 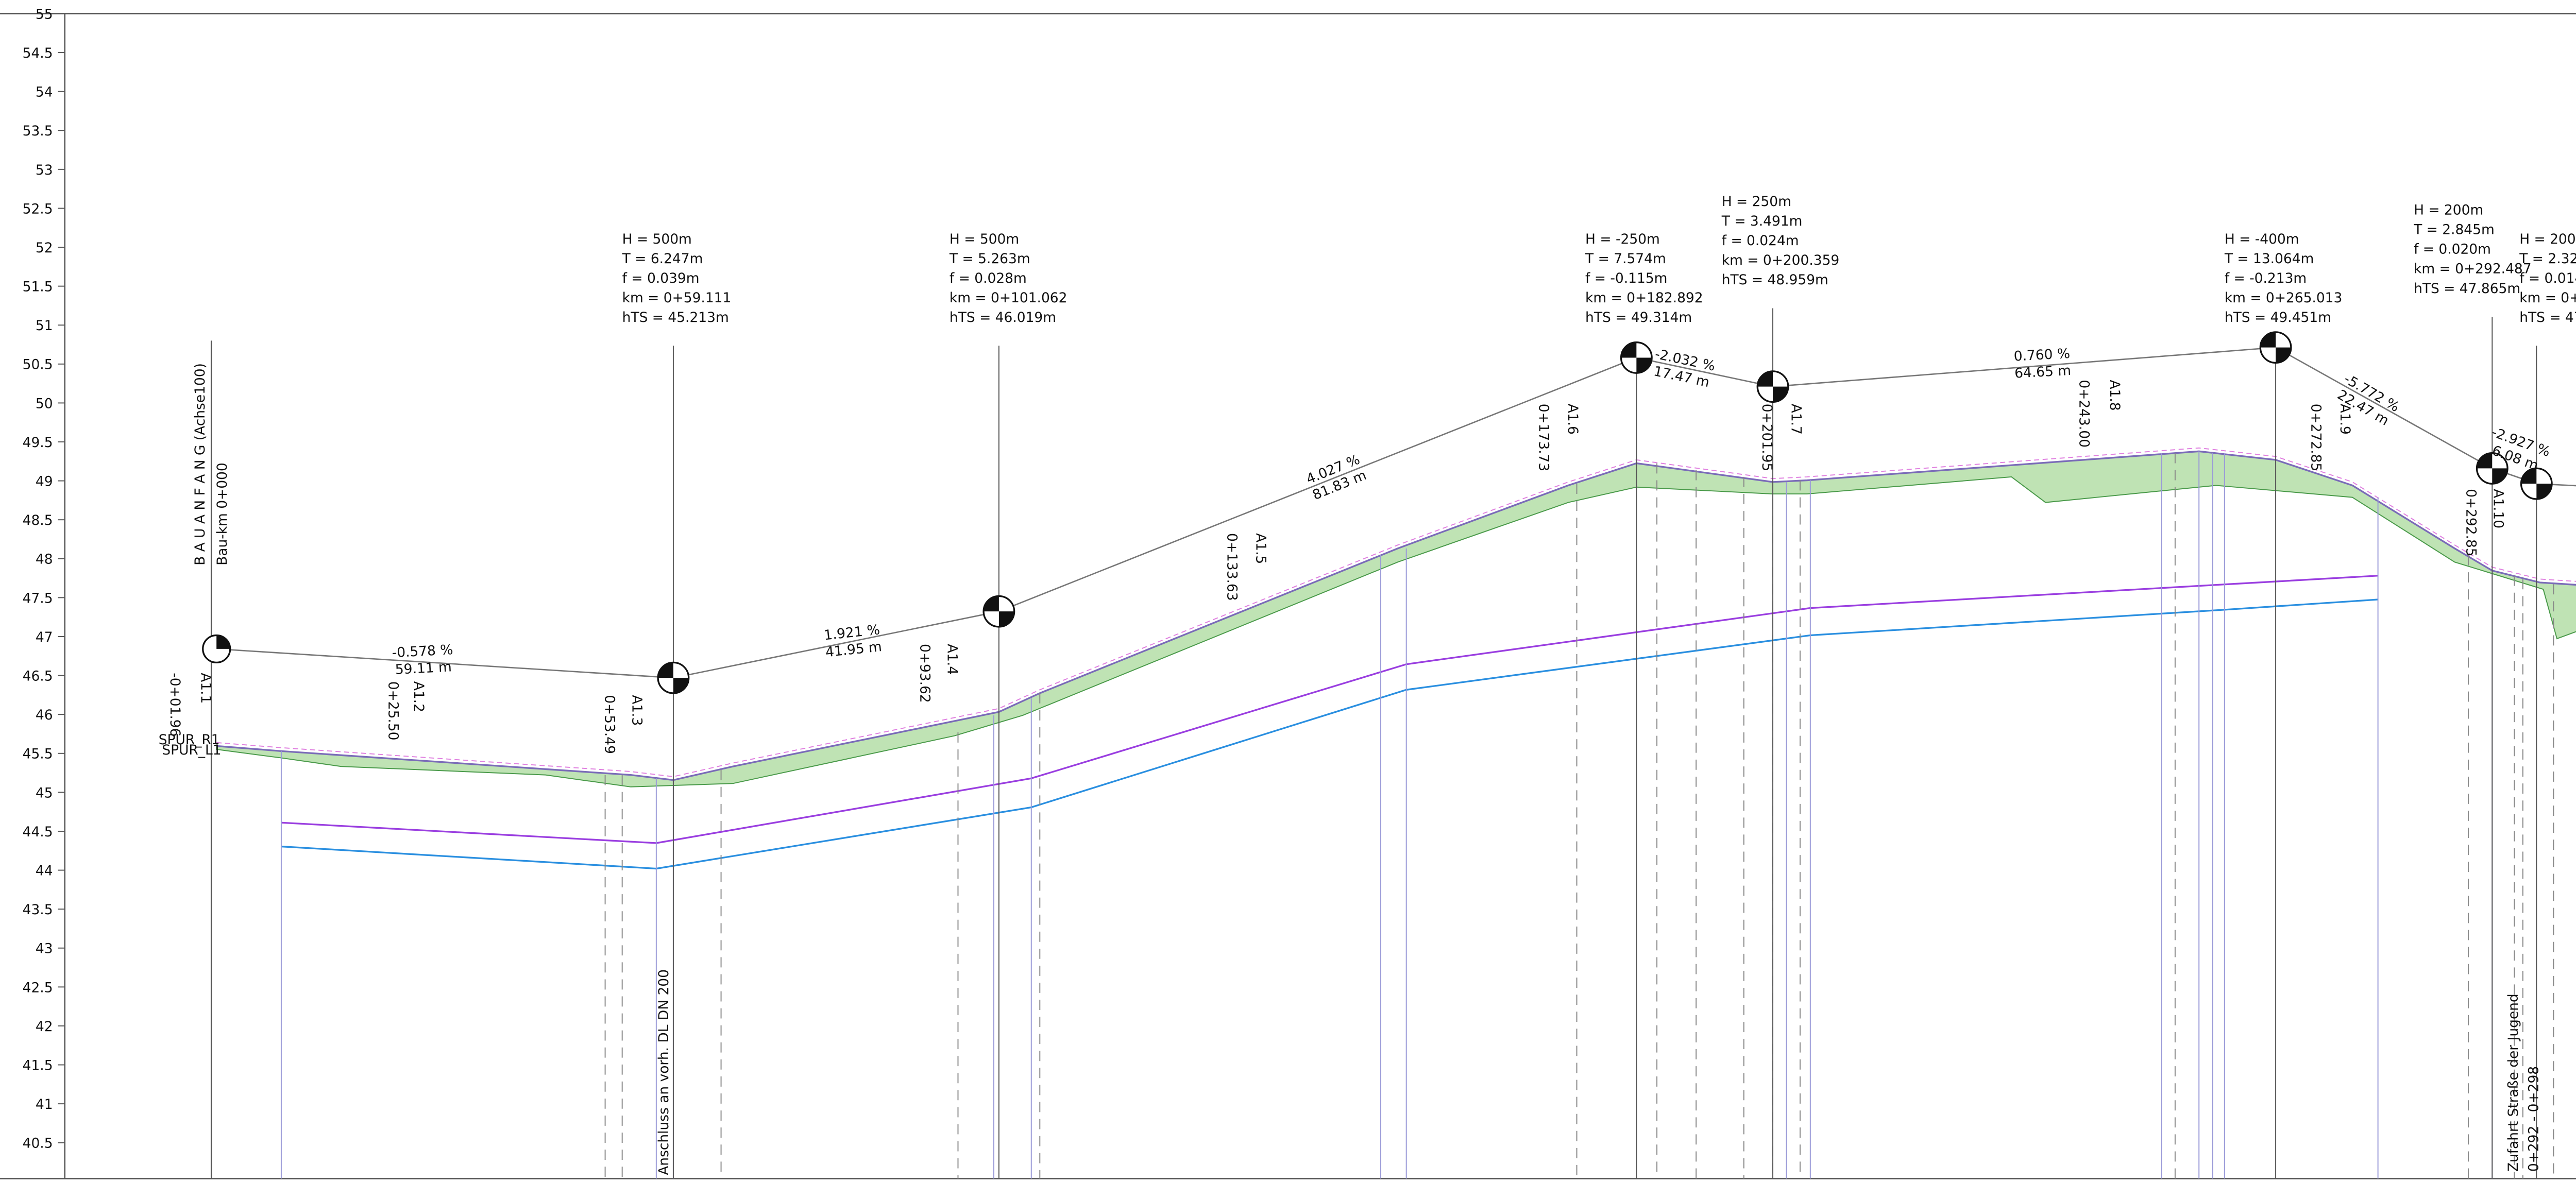 What do you see at coordinates (1762, 221) in the screenshot?
I see `curve-parameter: T = 3.491m` at bounding box center [1762, 221].